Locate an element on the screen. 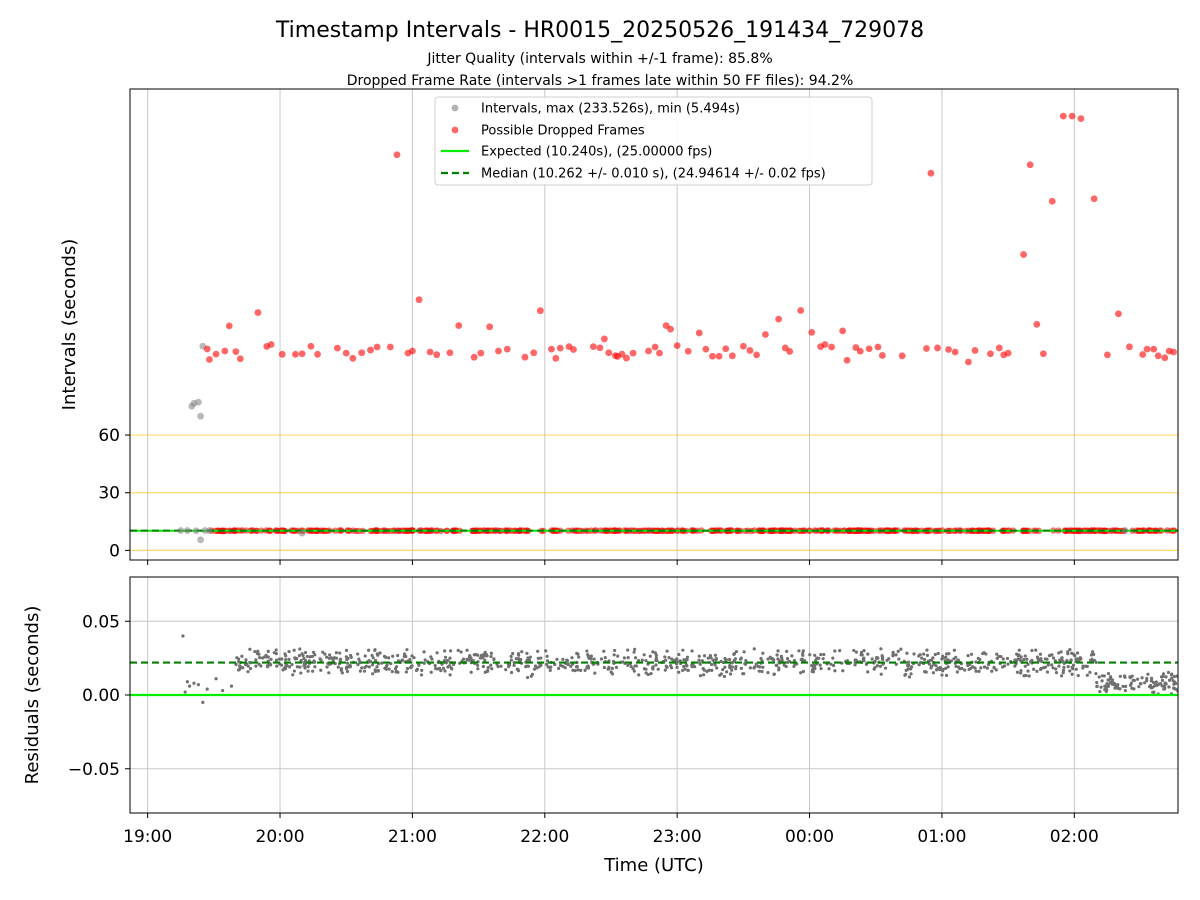 The image size is (1200, 900). intervals-y-axis-label: Intervals (seconds) is located at coordinates (69, 325).